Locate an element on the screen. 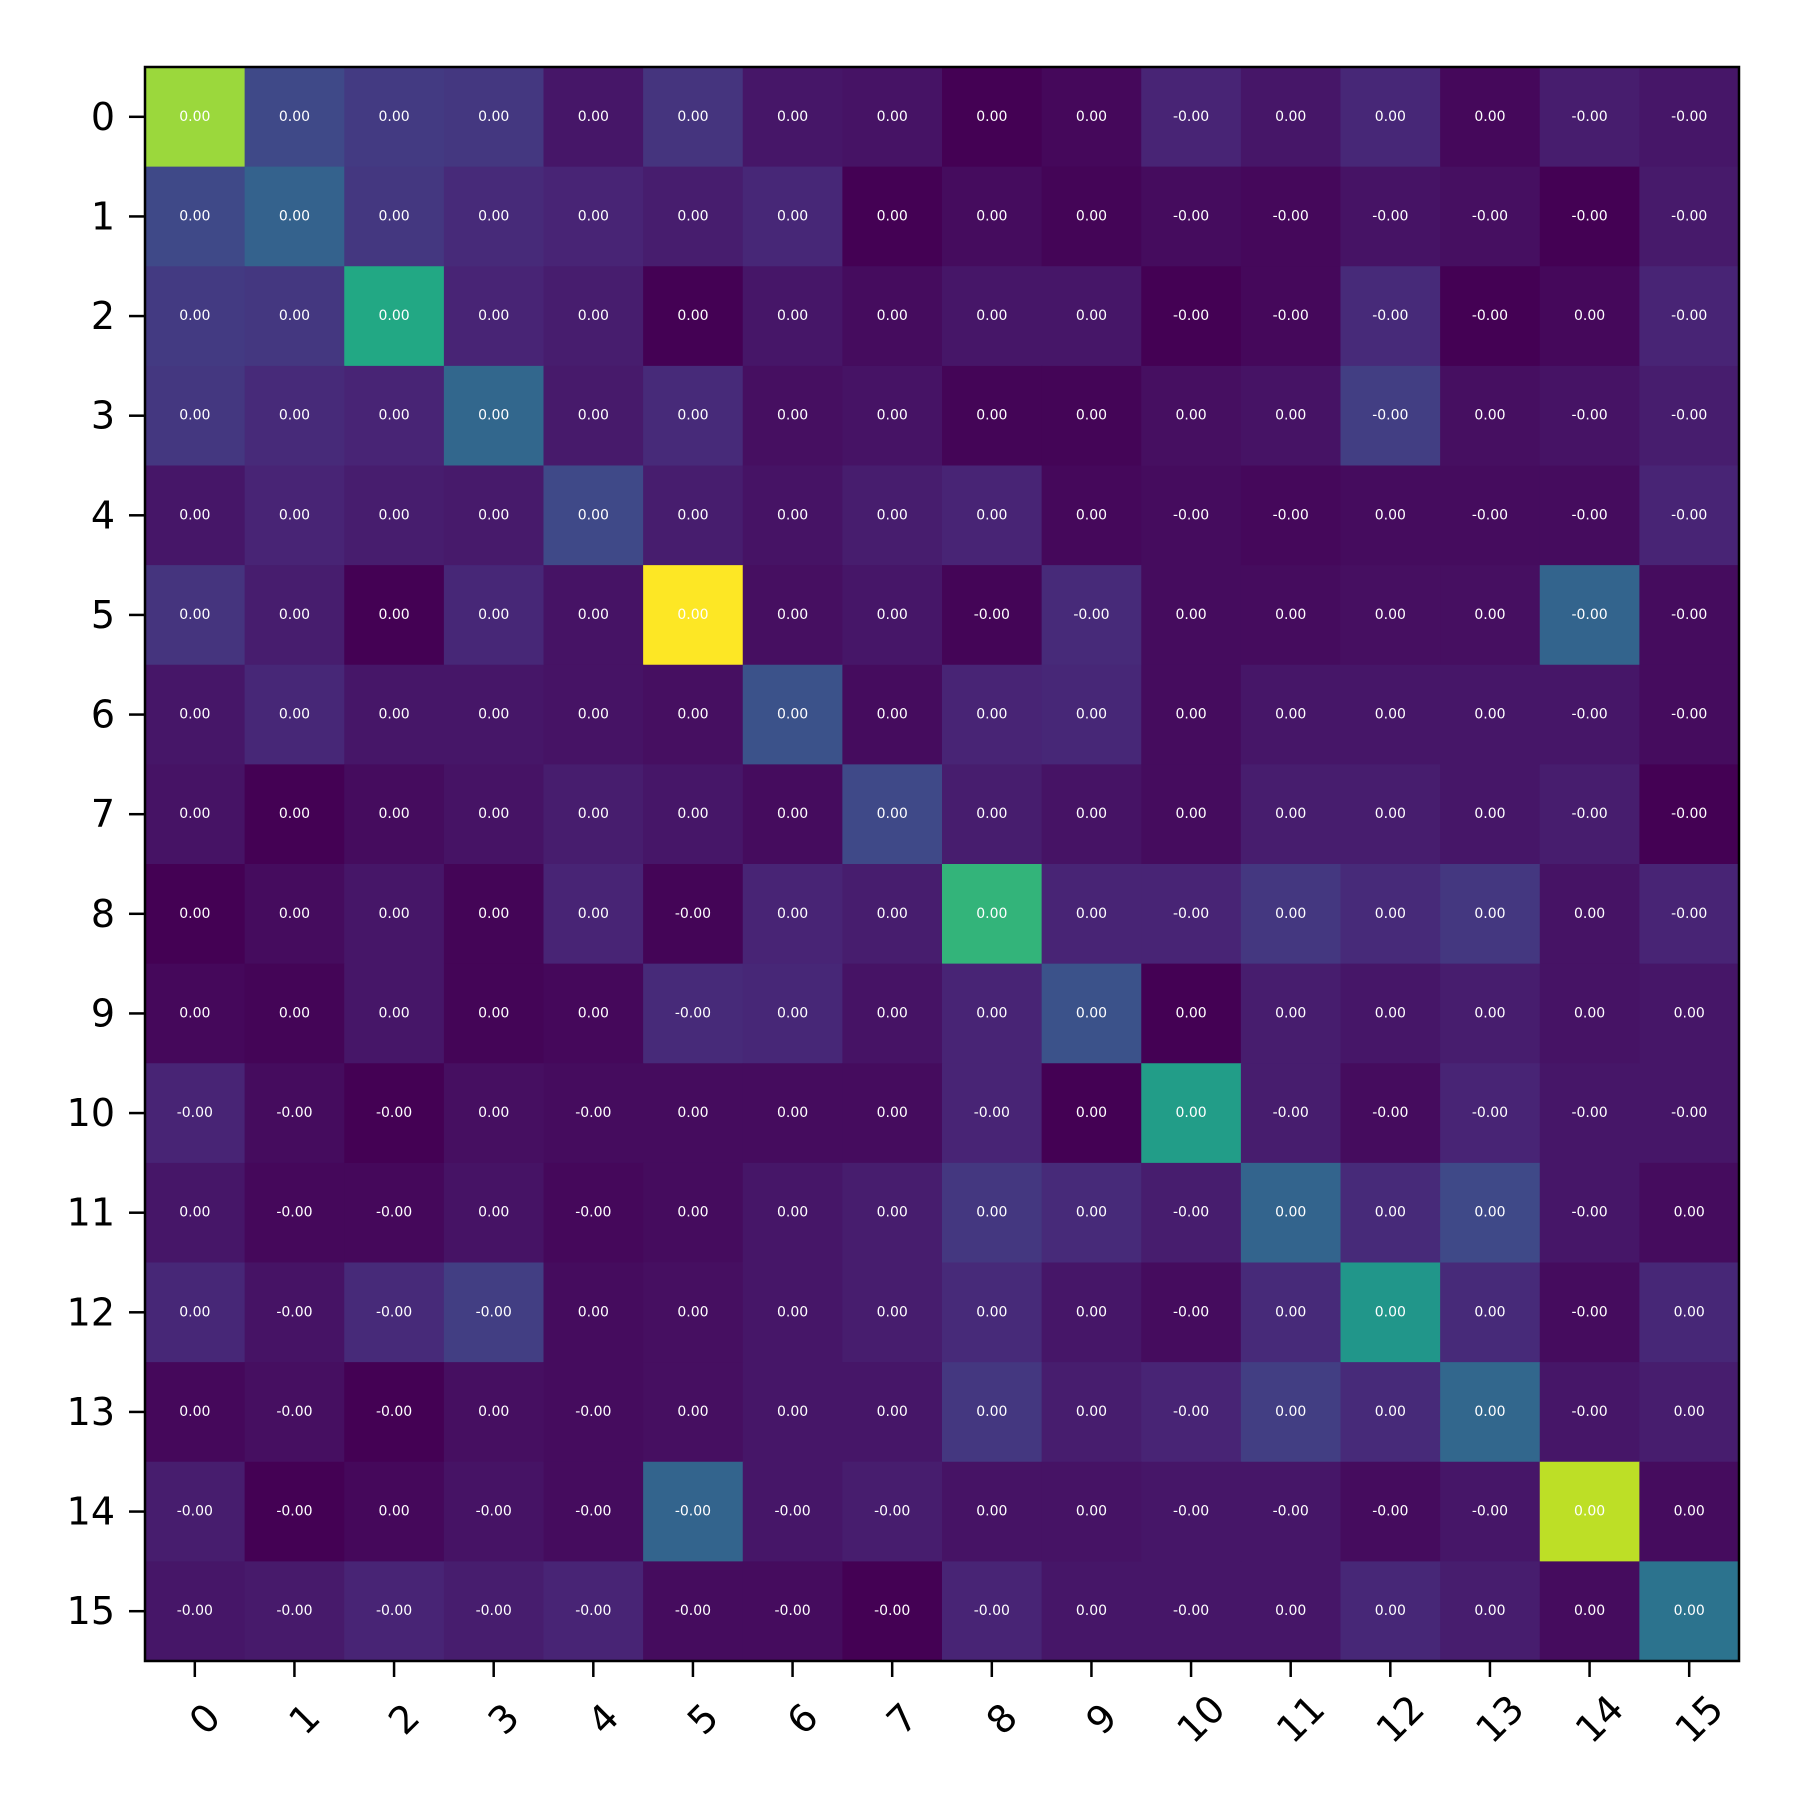 Image resolution: width=1800 pixels, height=1800 pixels. y-tick-label: 13 is located at coordinates (91, 1412).